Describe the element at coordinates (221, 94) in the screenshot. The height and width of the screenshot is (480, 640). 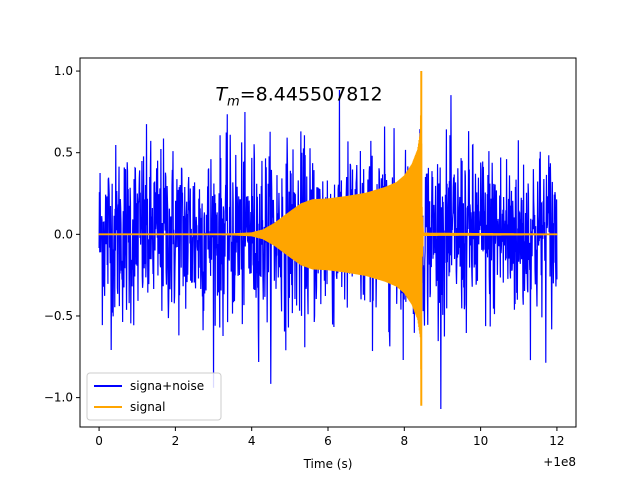
I see `annotation-prefix: T` at that location.